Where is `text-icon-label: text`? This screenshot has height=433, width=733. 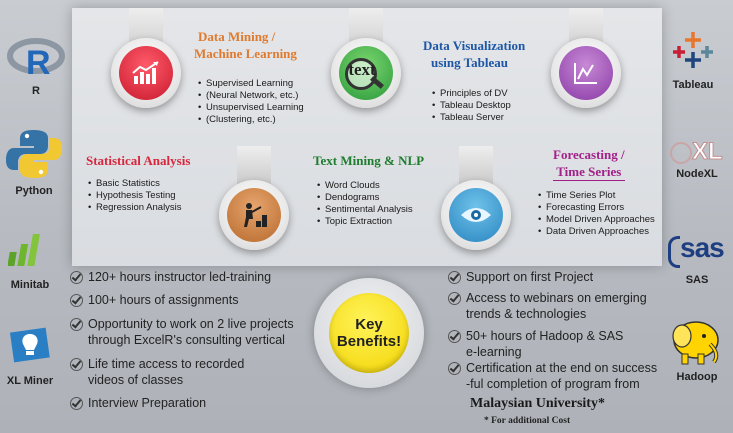
text-icon-label: text is located at coordinates (362, 69).